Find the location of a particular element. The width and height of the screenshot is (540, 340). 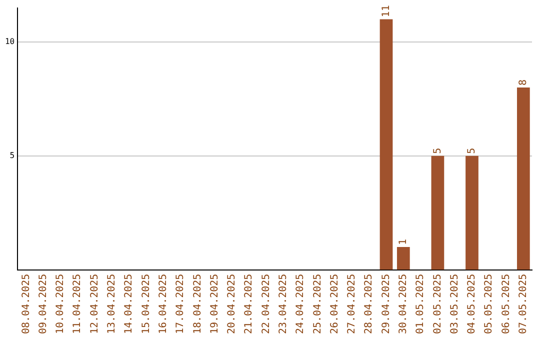

x-tick-label: 01.05.2025 is located at coordinates (420, 304).